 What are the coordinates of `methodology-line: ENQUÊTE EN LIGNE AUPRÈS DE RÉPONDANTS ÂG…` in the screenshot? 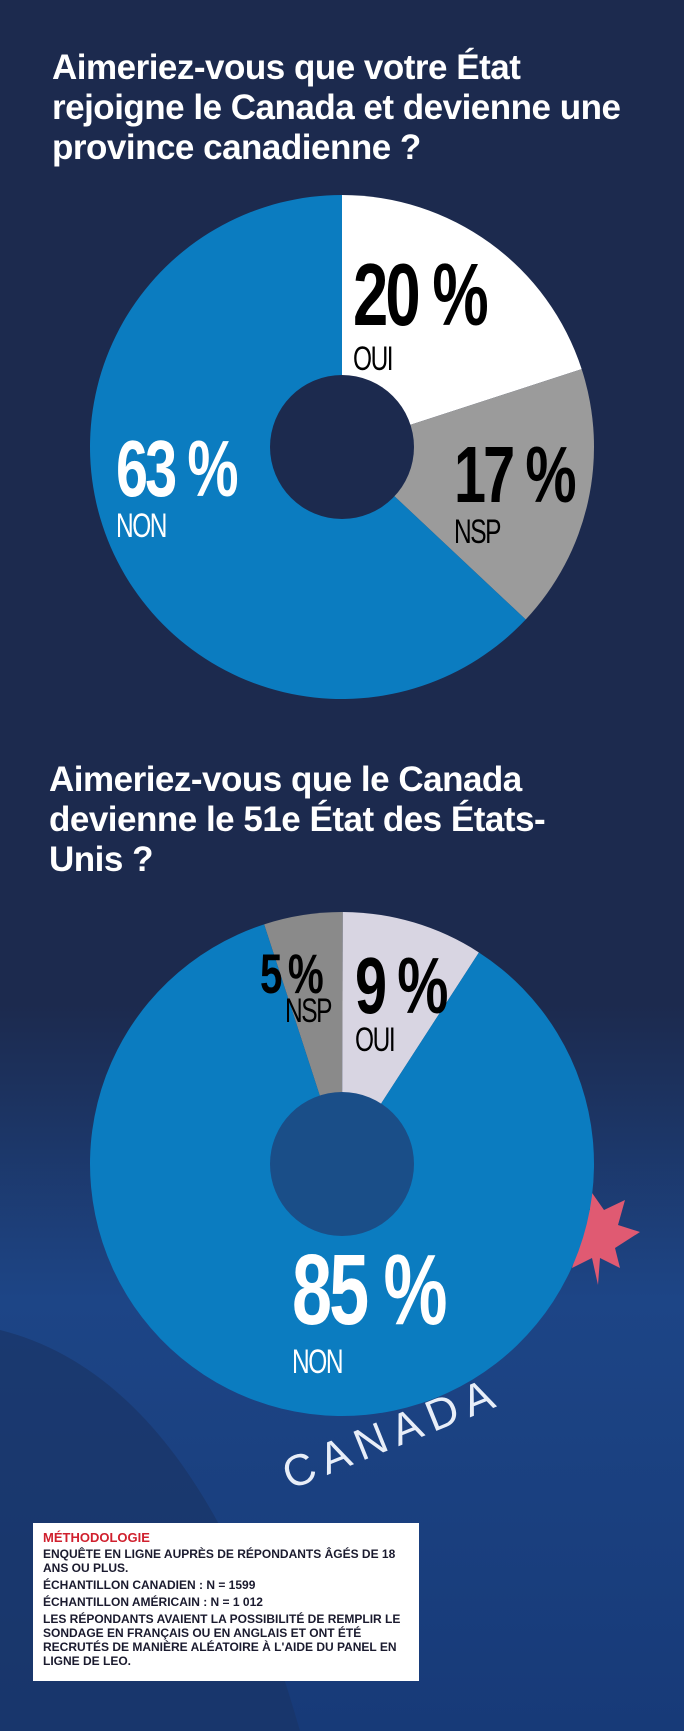 It's located at (219, 1561).